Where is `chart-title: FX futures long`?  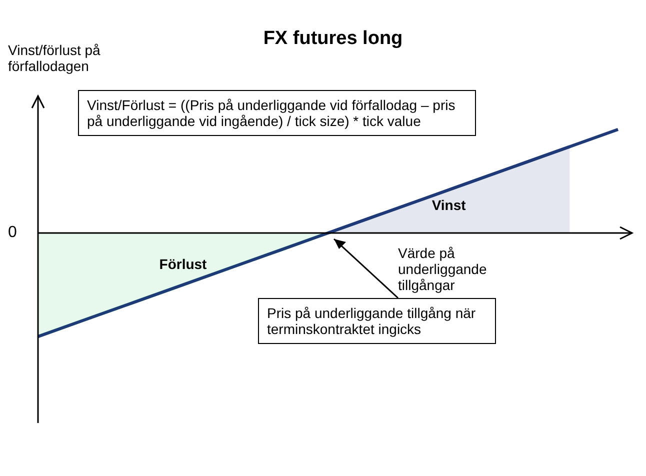 chart-title: FX futures long is located at coordinates (333, 39).